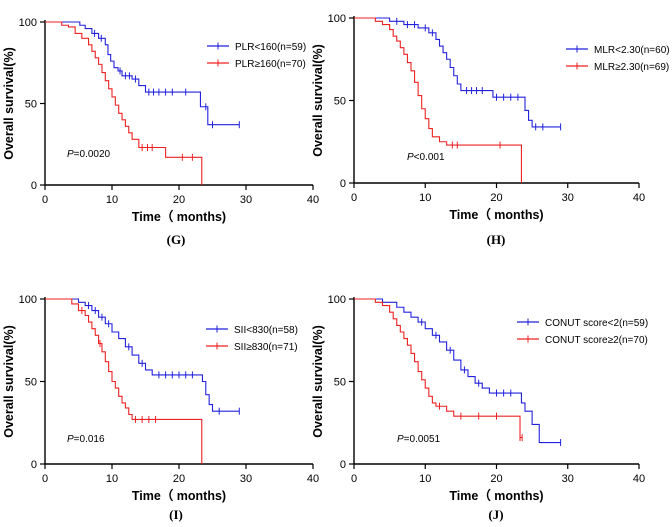 The height and width of the screenshot is (527, 672). I want to click on panel-label: (H), so click(496, 239).